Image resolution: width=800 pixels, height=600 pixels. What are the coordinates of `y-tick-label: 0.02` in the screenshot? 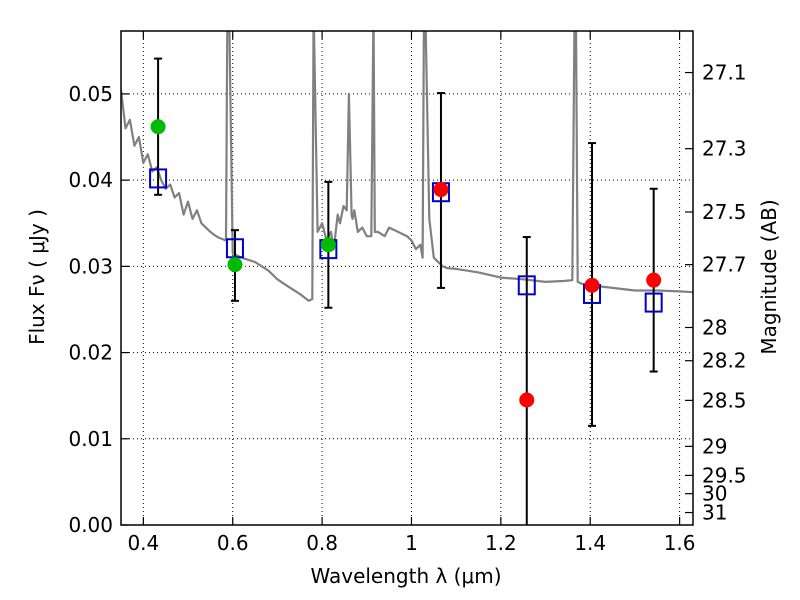 It's located at (90, 353).